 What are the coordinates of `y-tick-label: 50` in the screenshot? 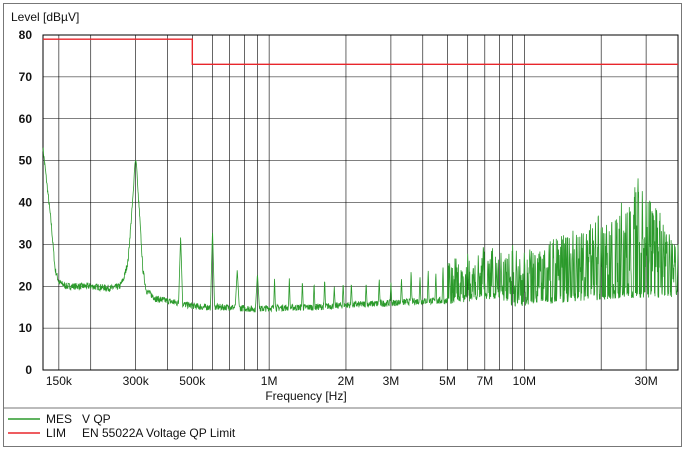 It's located at (26, 161).